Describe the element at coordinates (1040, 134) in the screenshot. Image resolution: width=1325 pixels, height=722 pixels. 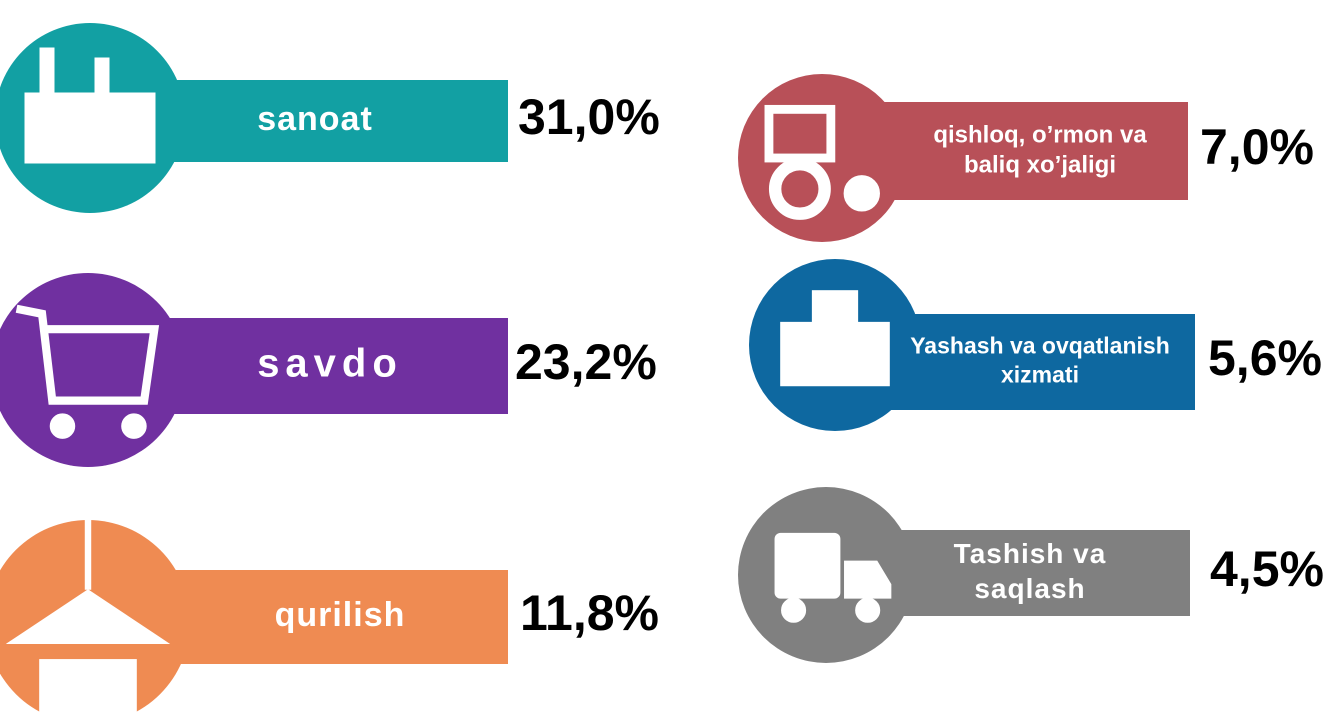
I see `label: qishloq, o’rmon va` at that location.